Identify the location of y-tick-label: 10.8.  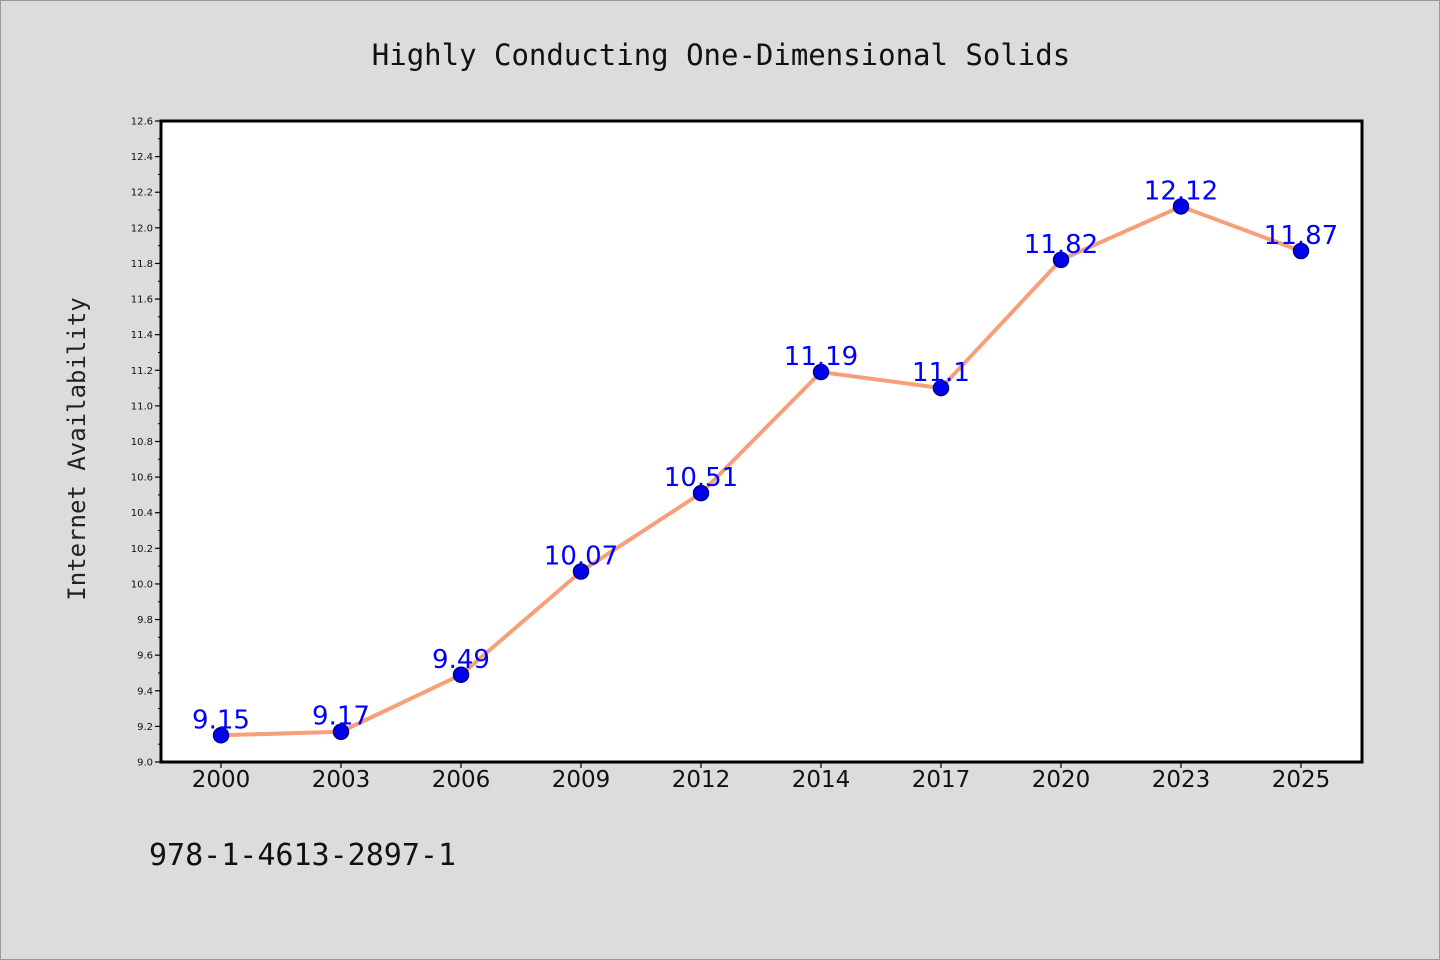
(142, 442).